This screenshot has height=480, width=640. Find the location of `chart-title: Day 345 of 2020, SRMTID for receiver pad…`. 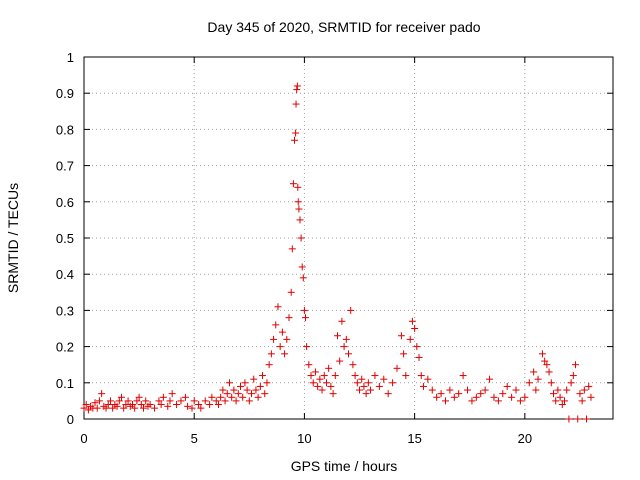

chart-title: Day 345 of 2020, SRMTID for receiver pad… is located at coordinates (343, 27).